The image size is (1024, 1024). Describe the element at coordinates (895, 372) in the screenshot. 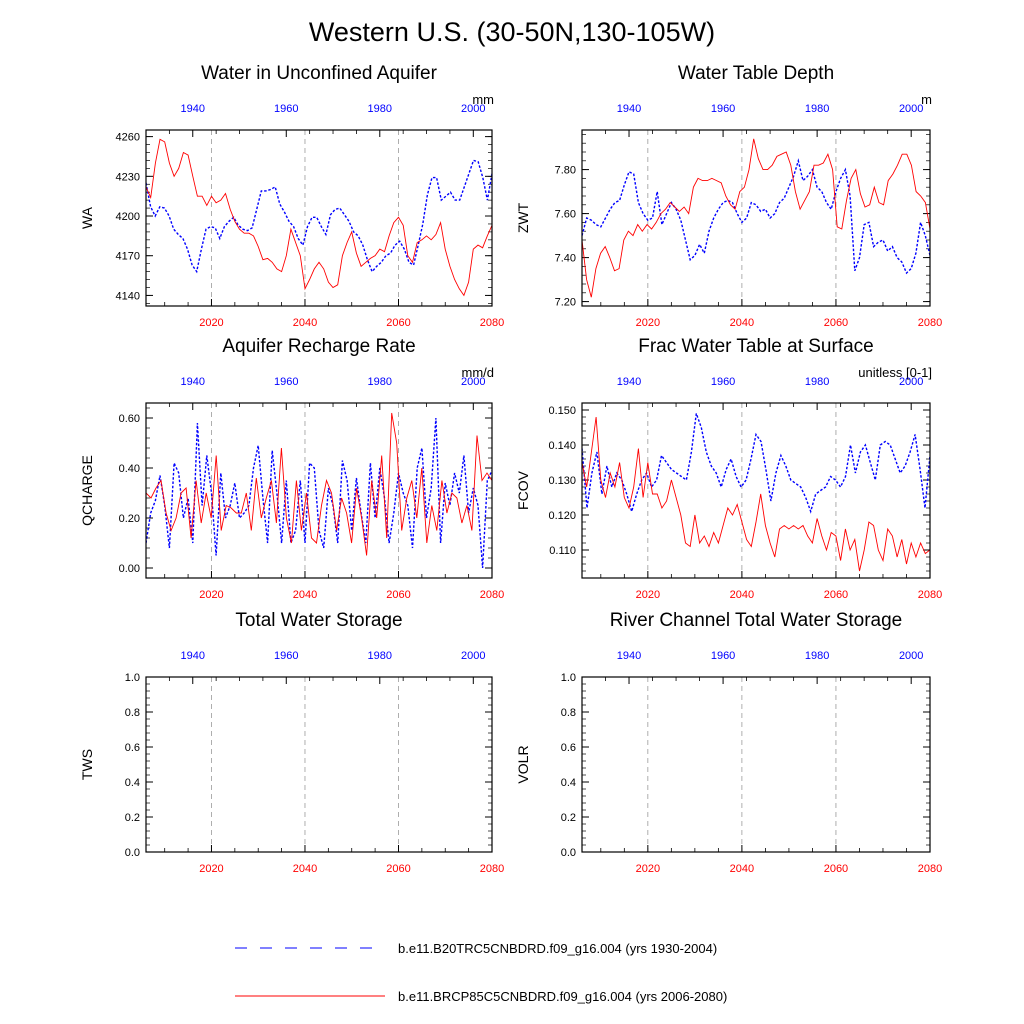

I see `units-label: unitless [0-1]` at that location.